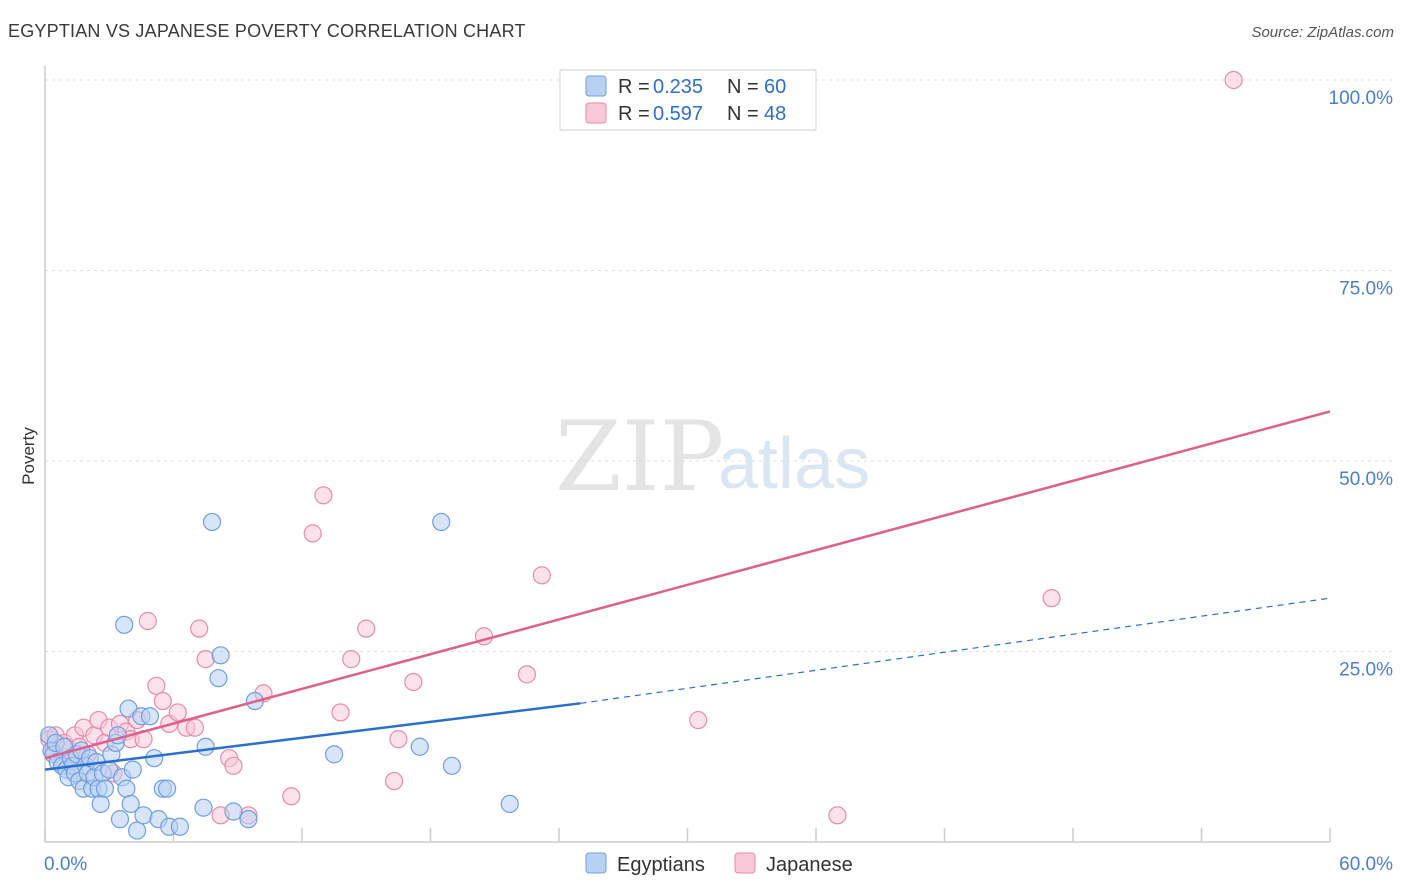 Image resolution: width=1406 pixels, height=892 pixels. I want to click on x-axis-ticks, so click(687, 835).